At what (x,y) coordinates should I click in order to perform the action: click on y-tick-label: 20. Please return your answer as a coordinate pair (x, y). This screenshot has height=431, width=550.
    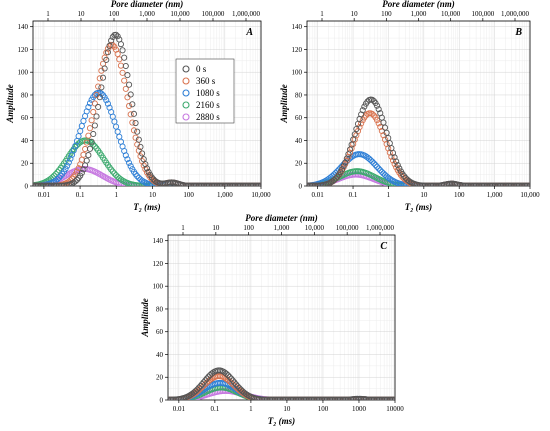
    Looking at the image, I should click on (25, 164).